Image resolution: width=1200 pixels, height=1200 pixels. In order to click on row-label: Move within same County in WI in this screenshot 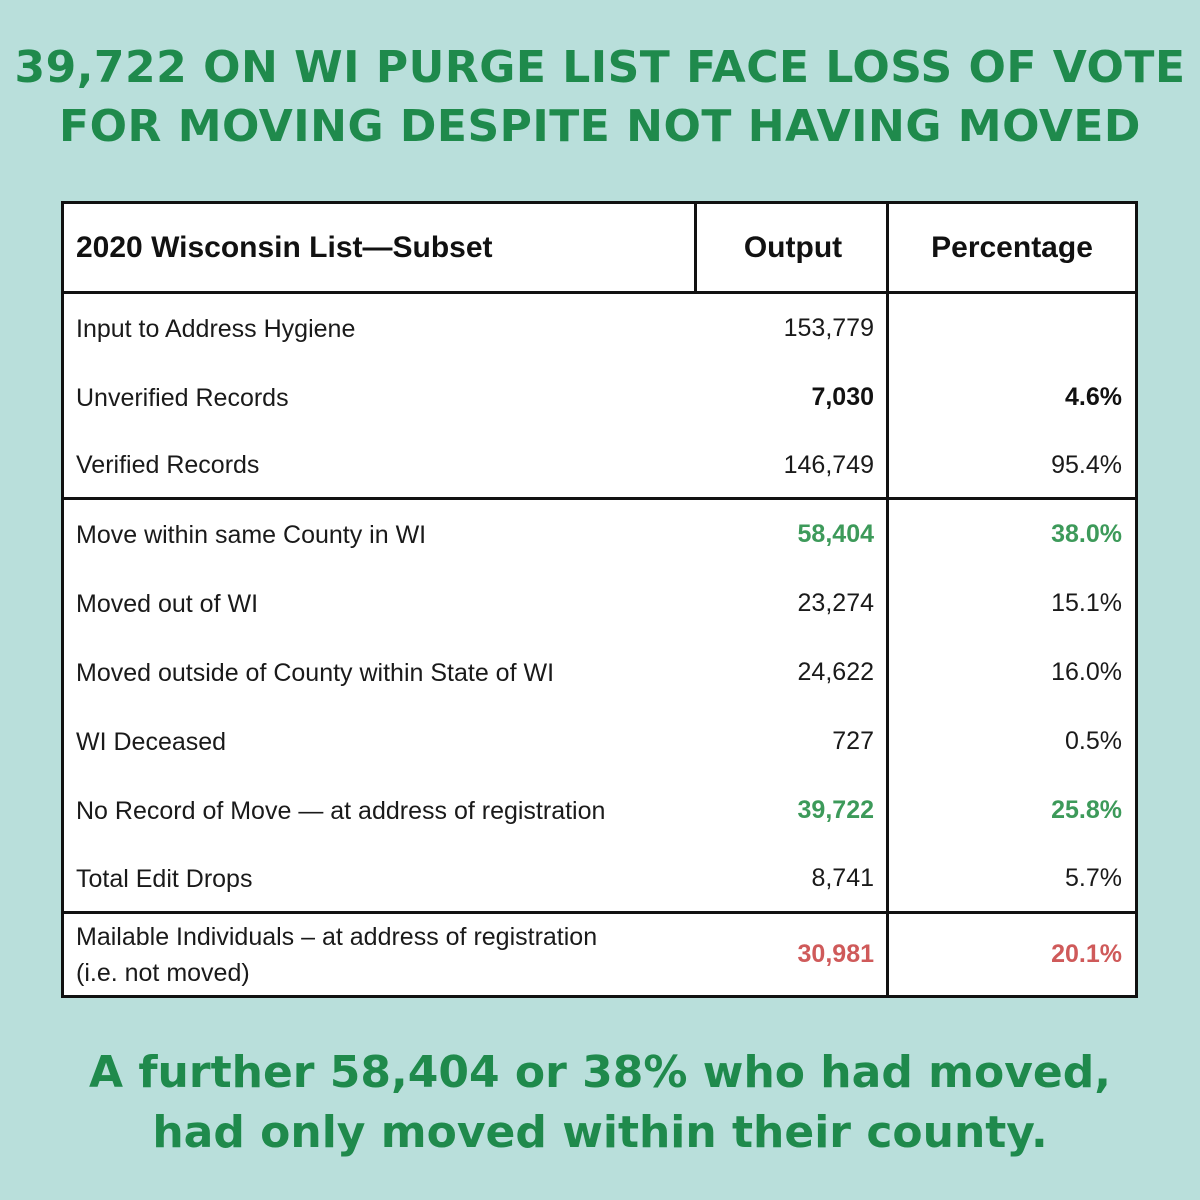, I will do `click(251, 534)`.